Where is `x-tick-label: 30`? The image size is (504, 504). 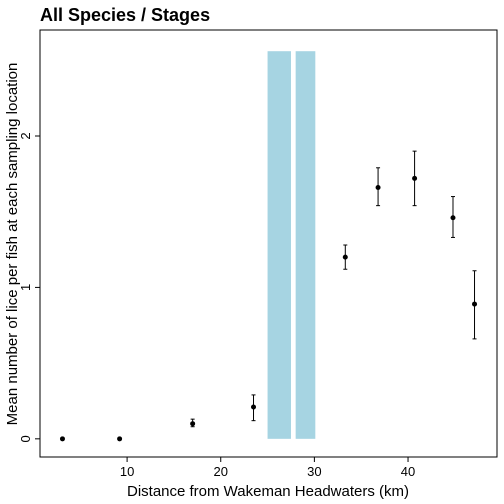 x-tick-label: 30 is located at coordinates (314, 471).